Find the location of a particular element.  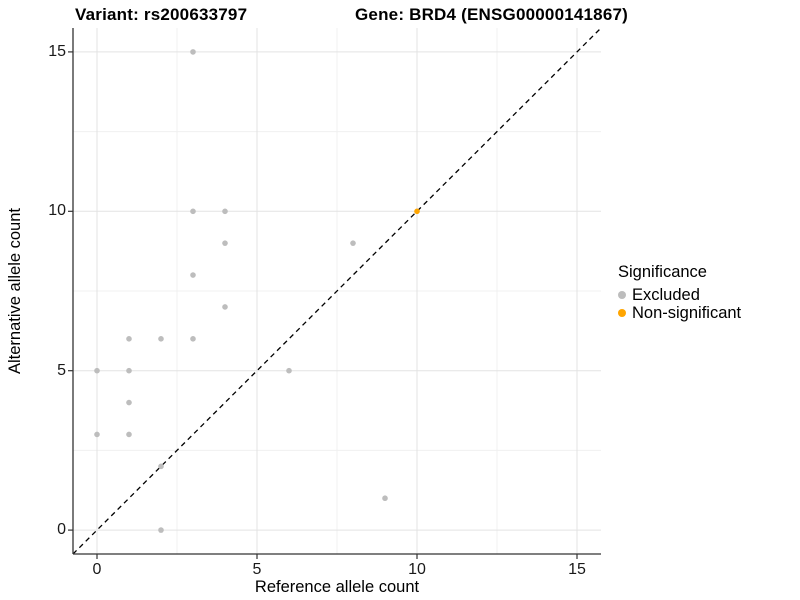

x-axis-title: Reference allele count is located at coordinates (337, 587).